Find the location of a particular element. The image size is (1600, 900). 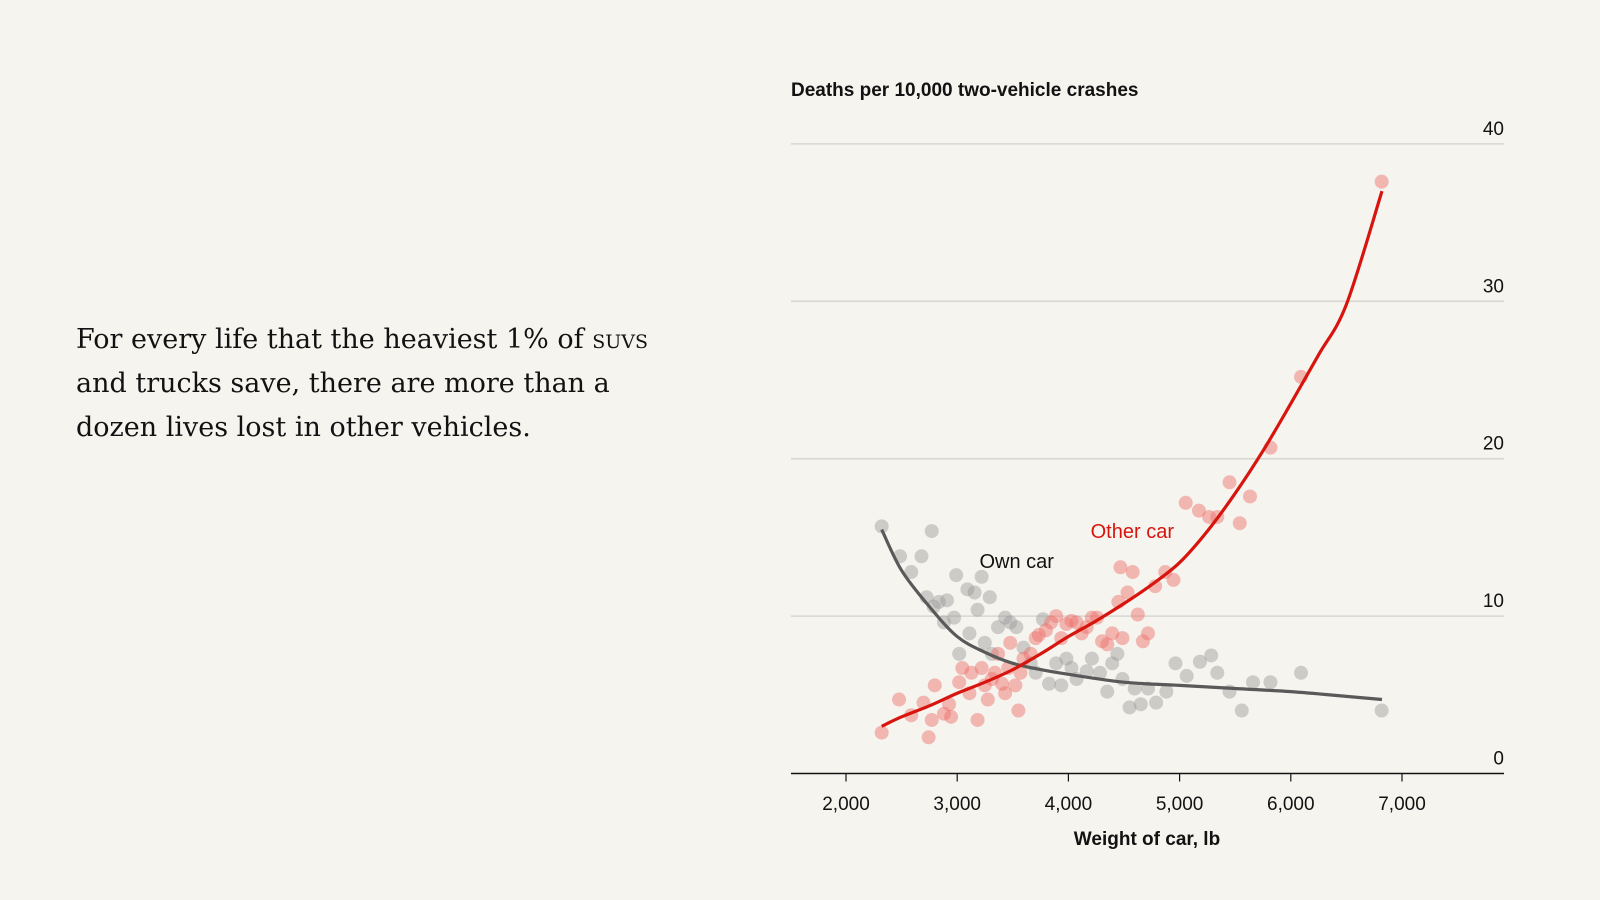

x-tick-label: 7,000 is located at coordinates (1402, 804).